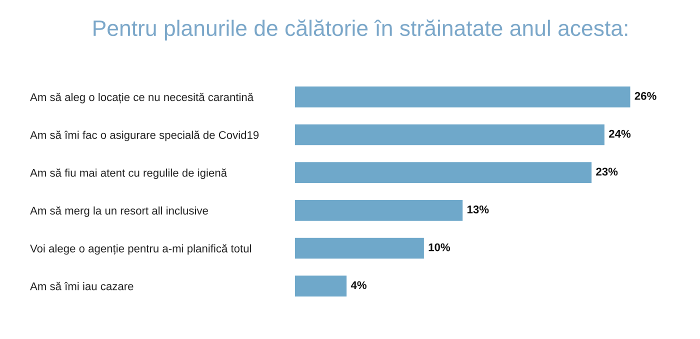  Describe the element at coordinates (361, 30) in the screenshot. I see `chart-title: Pentru planurile de călătorie în străinatate anul acesta:` at that location.